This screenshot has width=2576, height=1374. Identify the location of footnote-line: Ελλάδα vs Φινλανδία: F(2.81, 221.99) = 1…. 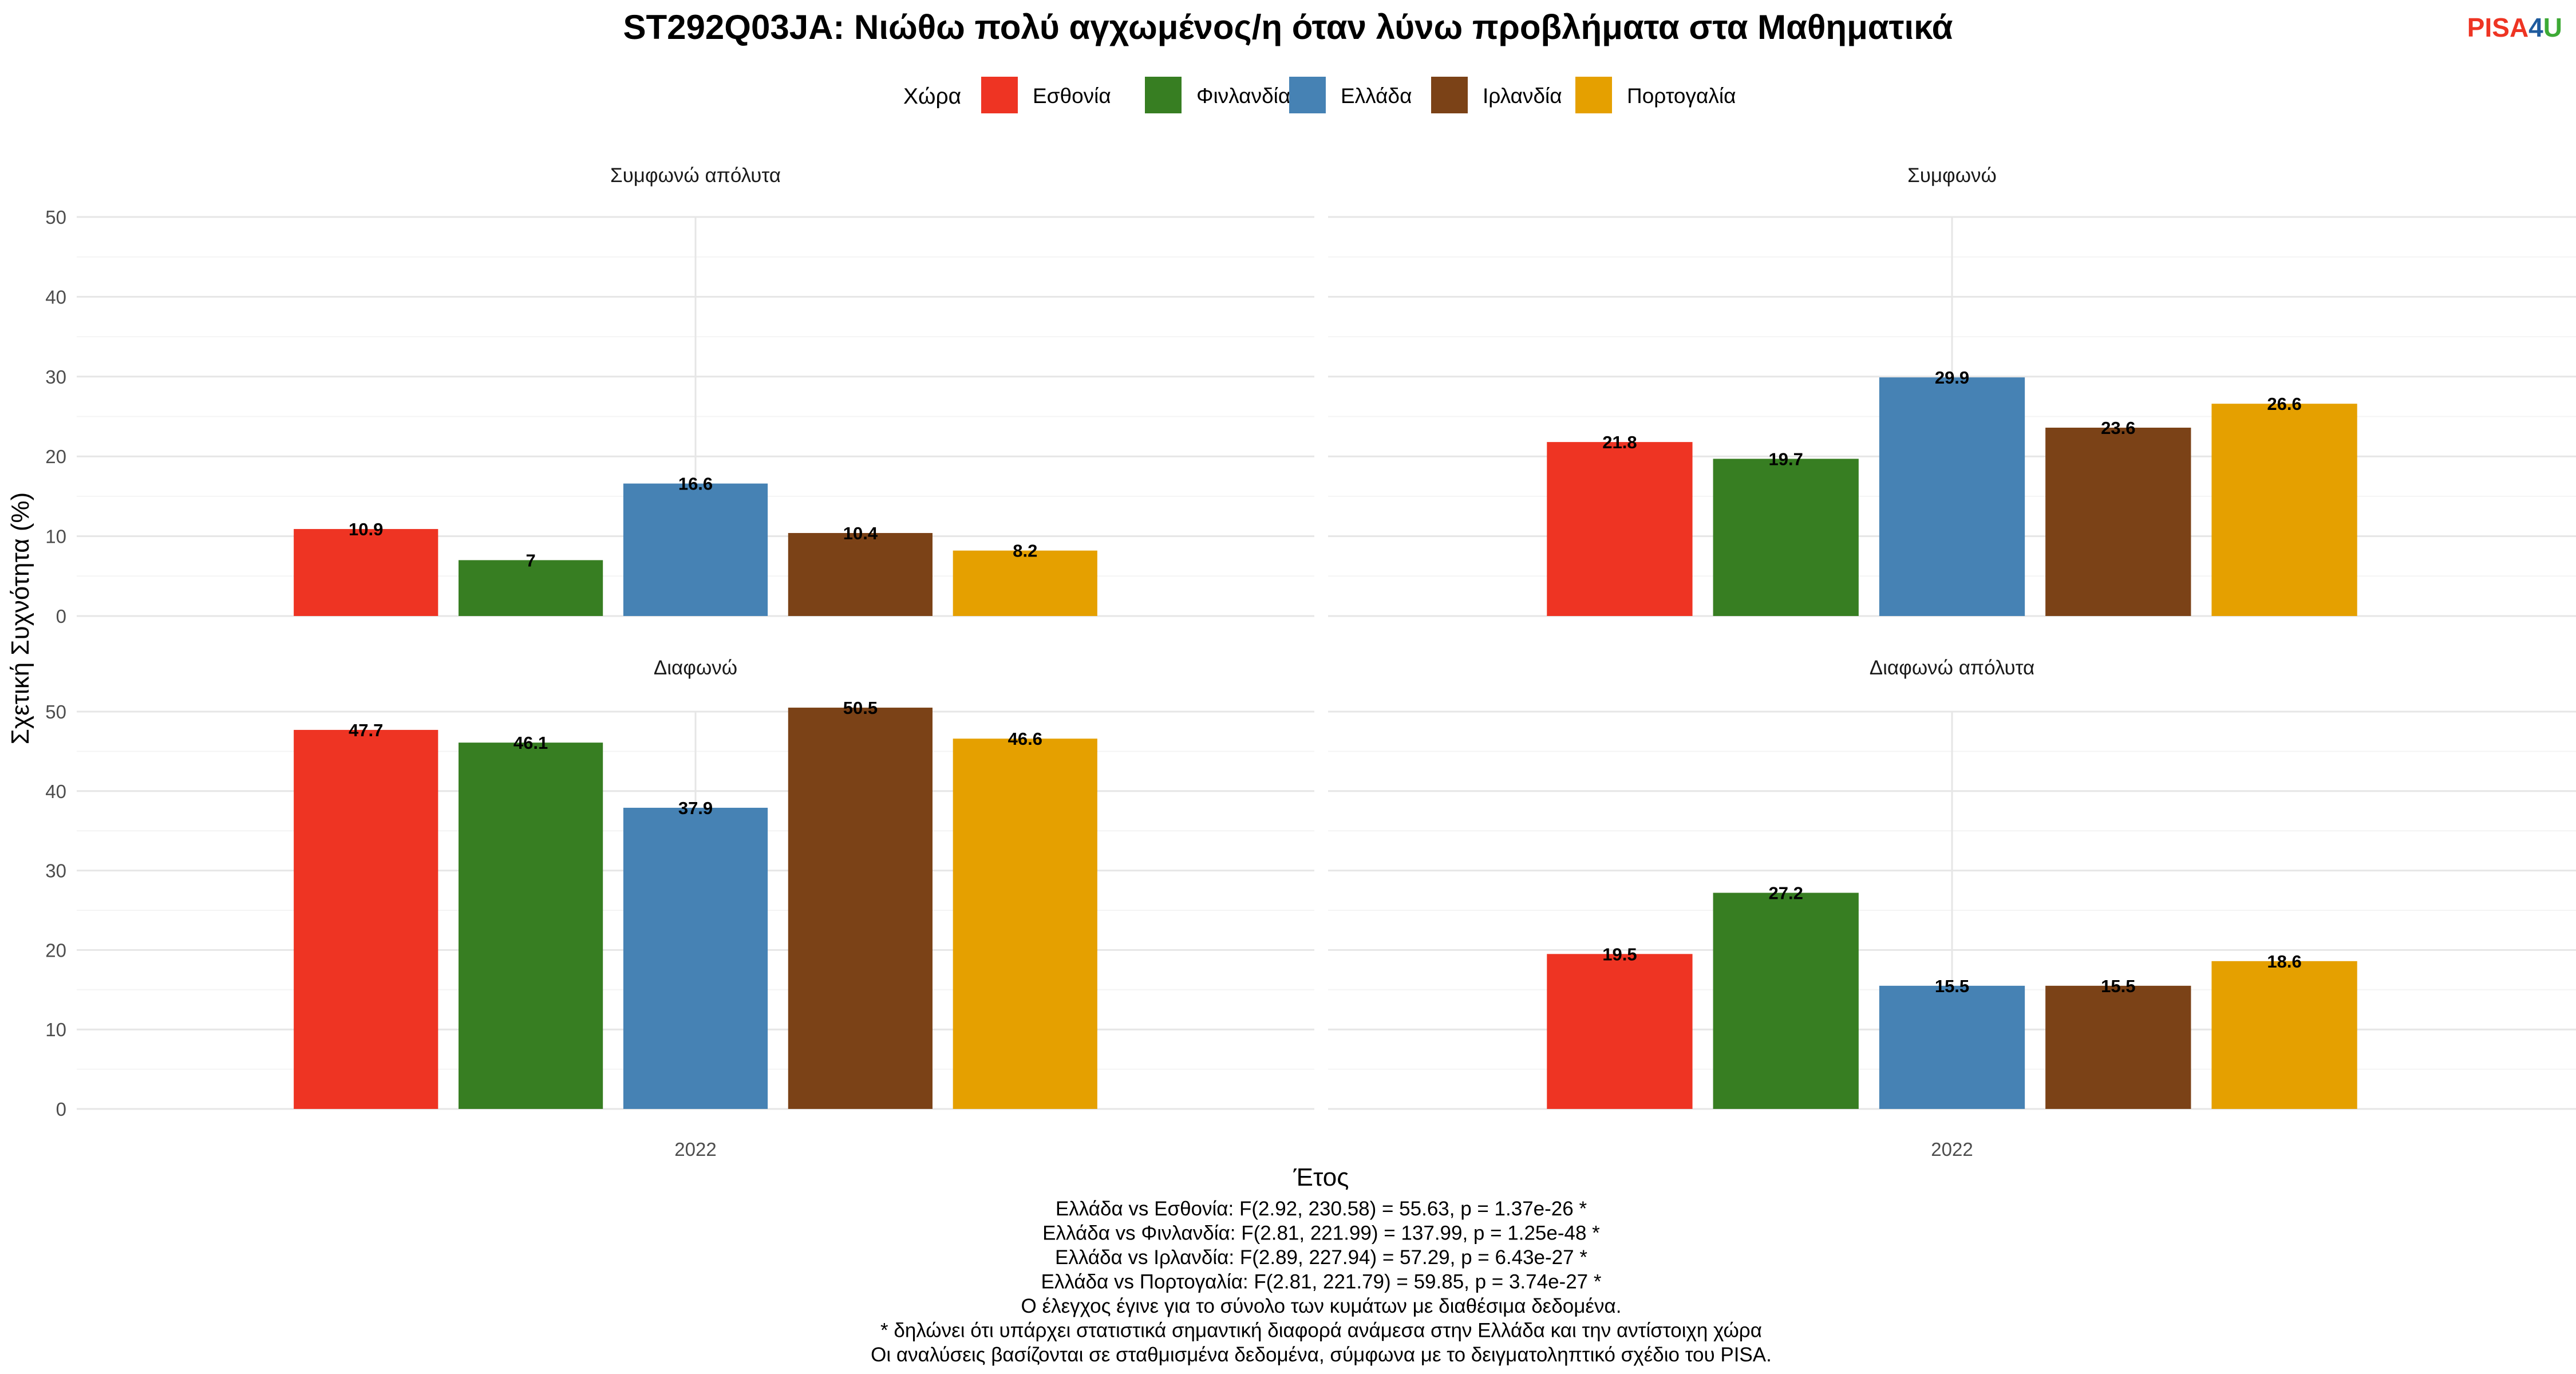
(1321, 1234).